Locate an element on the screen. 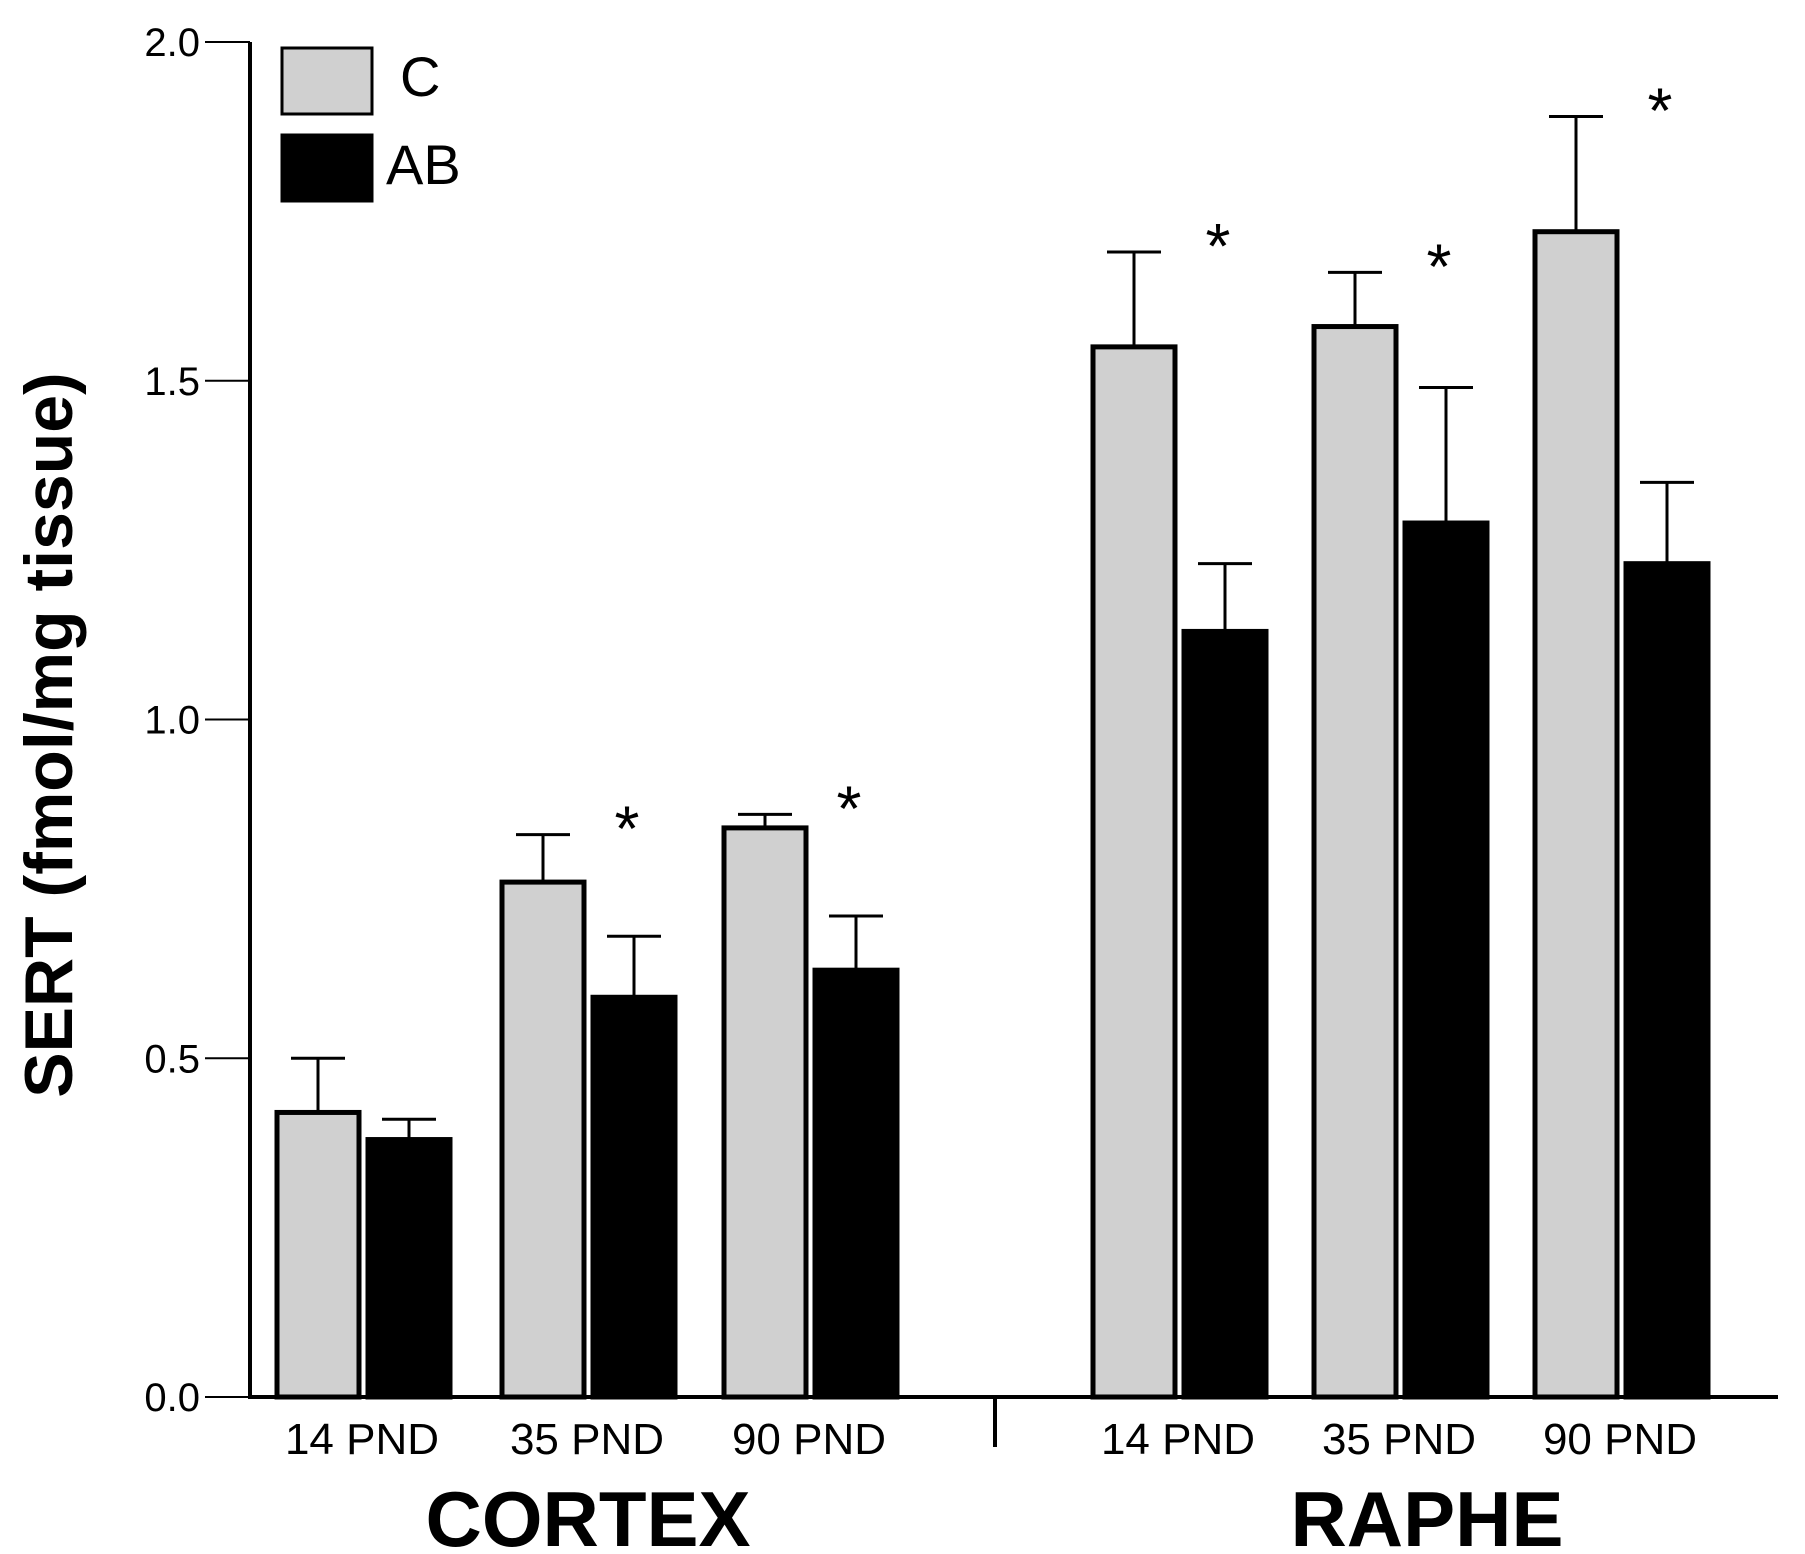  y-tick-label: 2.0 is located at coordinates (172, 43).